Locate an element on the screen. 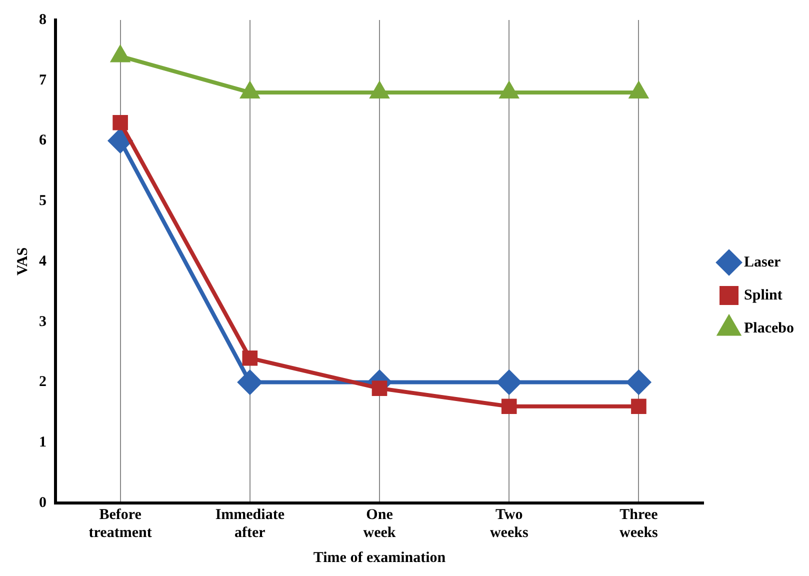  x-tick-label: Before treatment is located at coordinates (120, 523).